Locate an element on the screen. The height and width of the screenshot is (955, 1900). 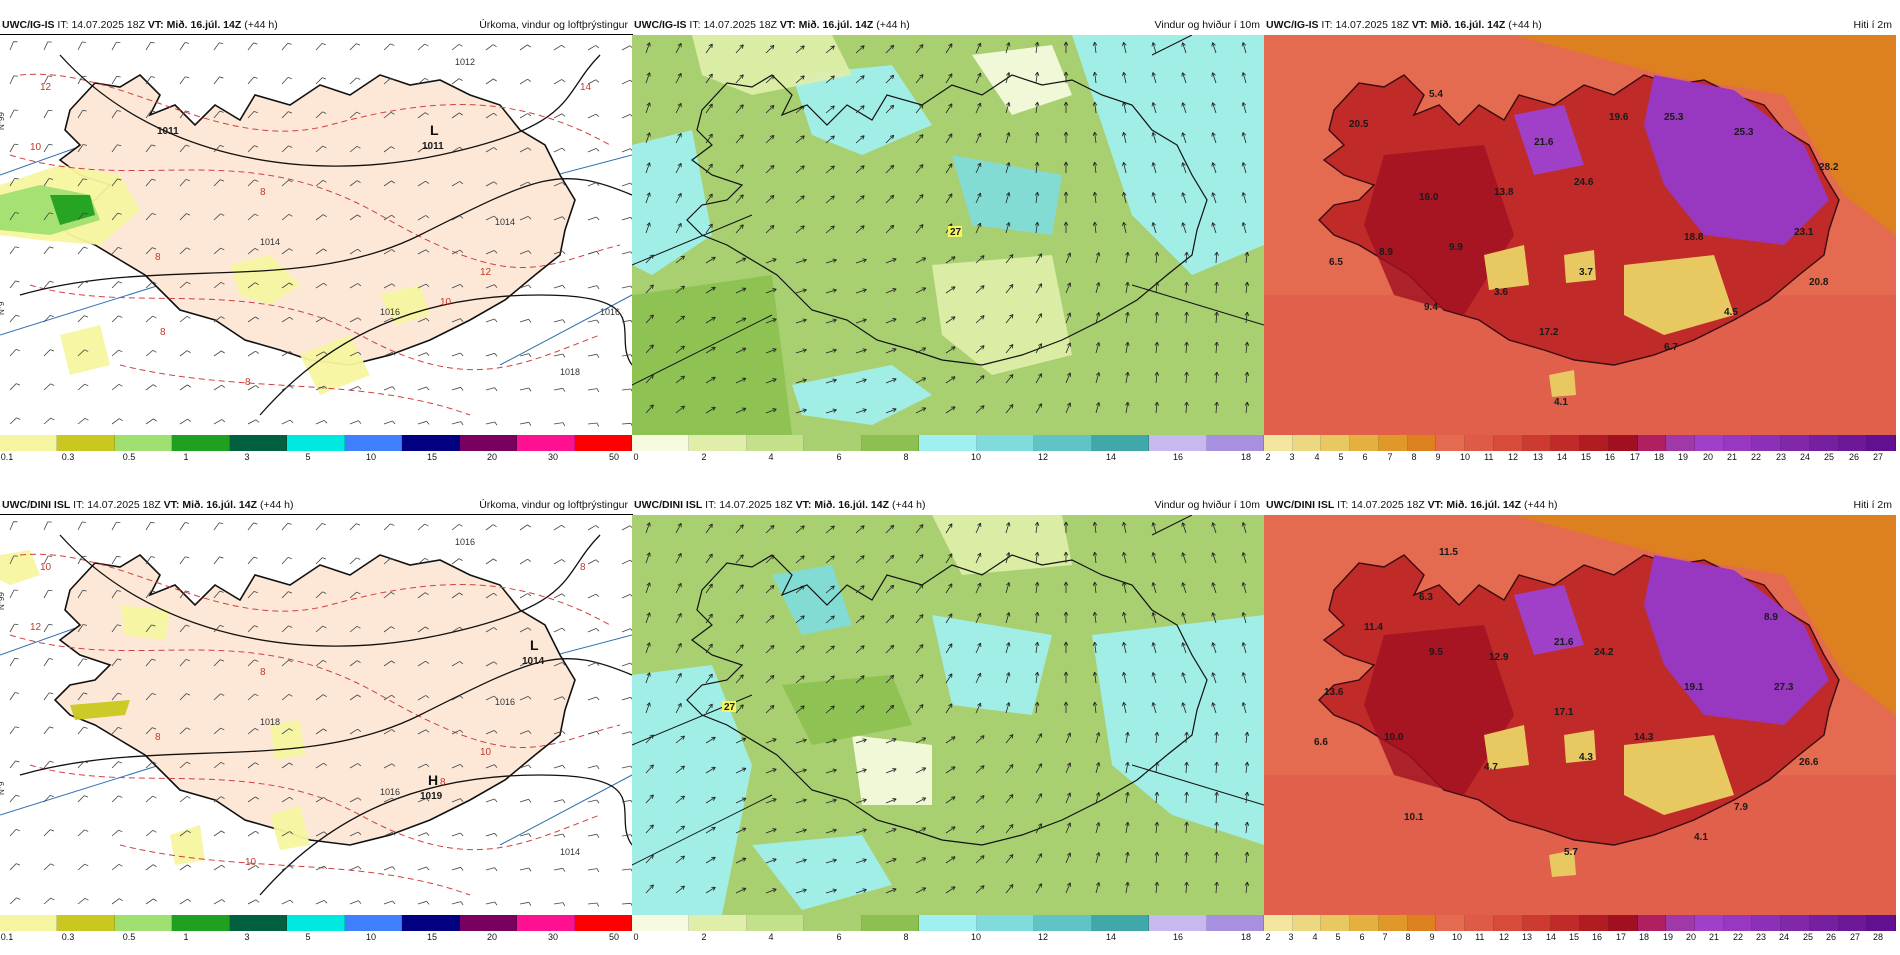
temperature-value: 6.7 is located at coordinates (1671, 347).